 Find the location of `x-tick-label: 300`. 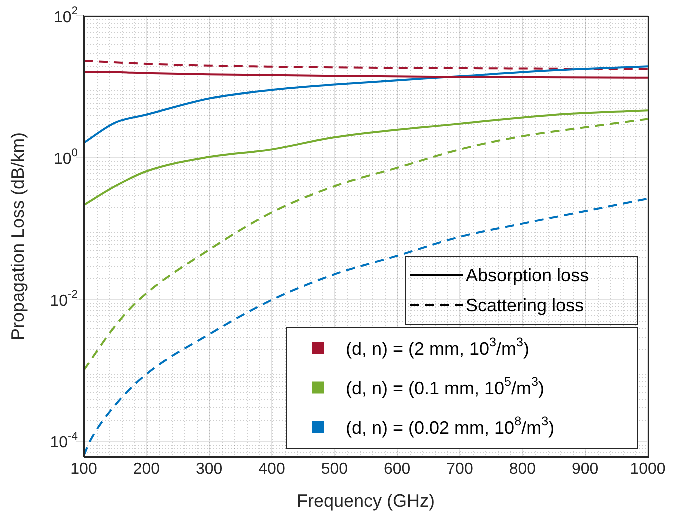

x-tick-label: 300 is located at coordinates (209, 469).